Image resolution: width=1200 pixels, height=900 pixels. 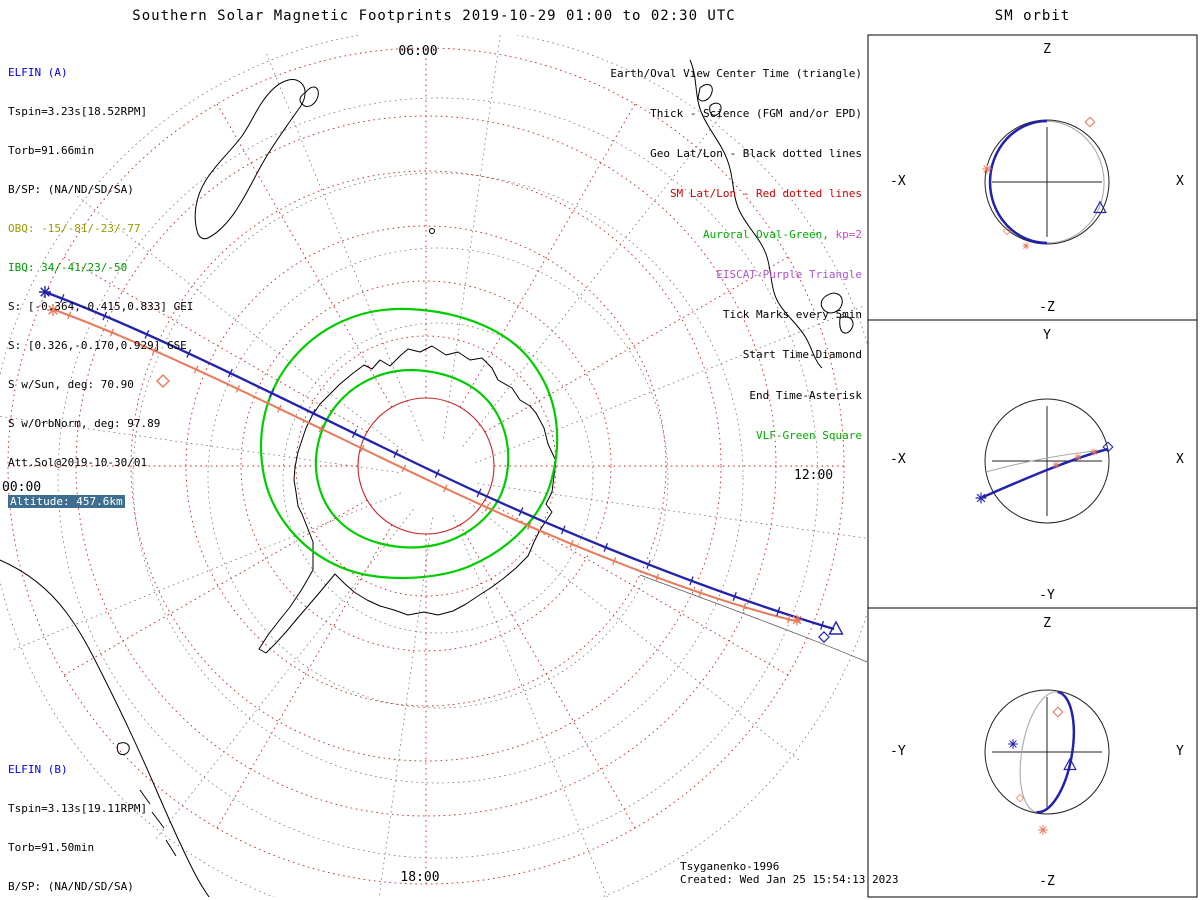 I want to click on legend-item: Thick - Science (FGM and/or EPD), so click(x=756, y=114).